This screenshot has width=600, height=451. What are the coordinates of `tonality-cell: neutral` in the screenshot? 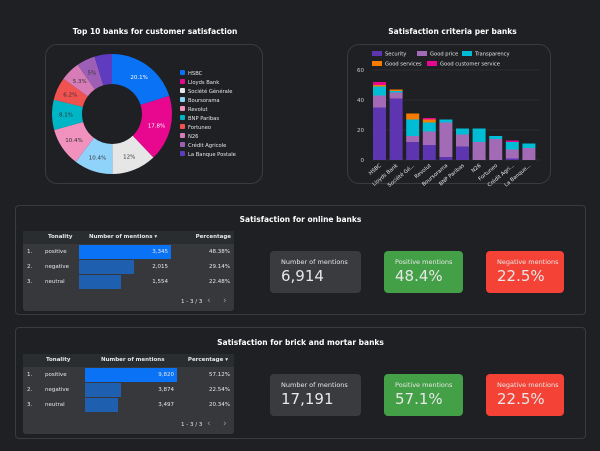 It's located at (55, 282).